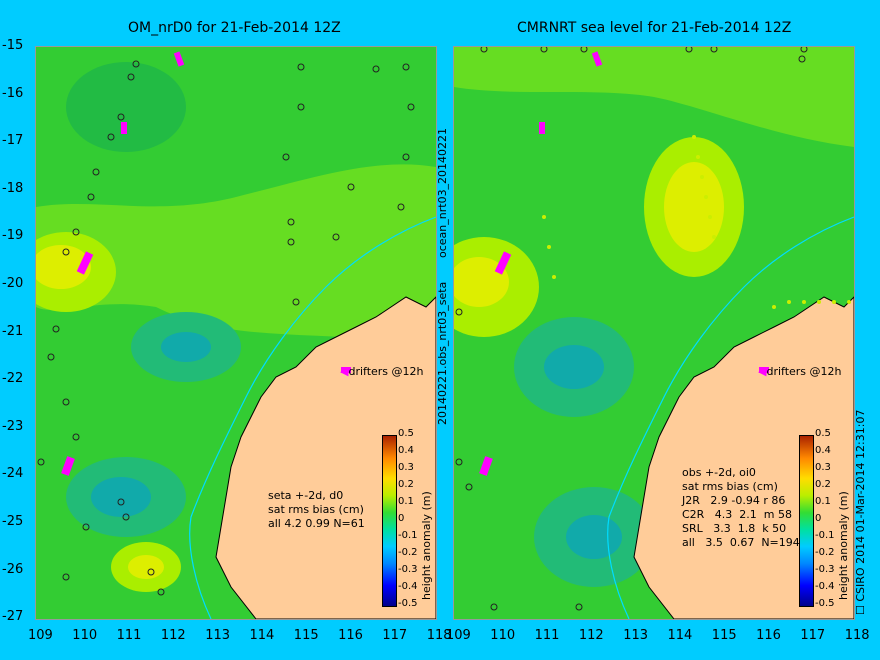 The width and height of the screenshot is (880, 660). Describe the element at coordinates (306, 495) in the screenshot. I see `stats-line: seta +-2d, d0` at that location.